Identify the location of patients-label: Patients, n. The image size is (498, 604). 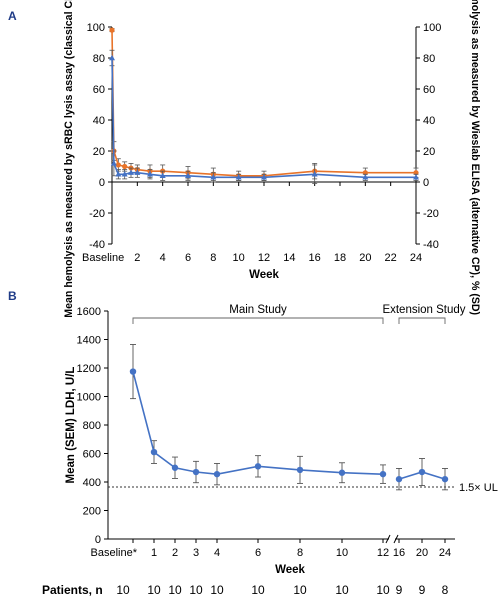
(72, 590).